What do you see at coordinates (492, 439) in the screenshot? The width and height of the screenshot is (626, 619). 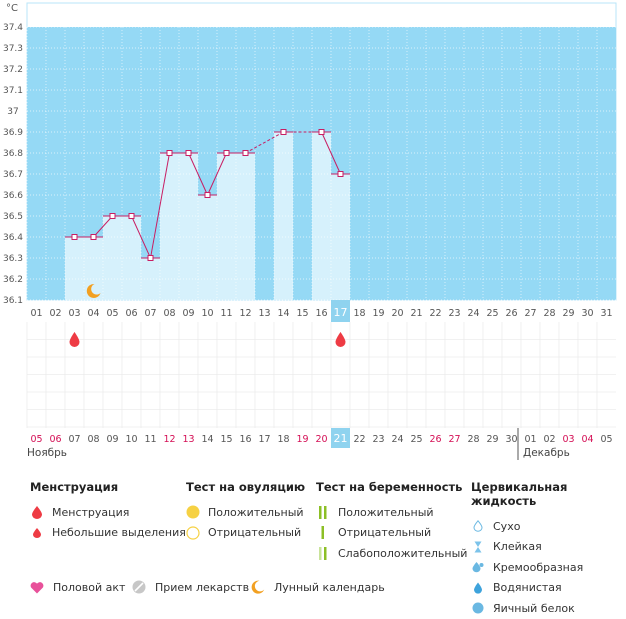 I see `calendar-date-label: 29` at bounding box center [492, 439].